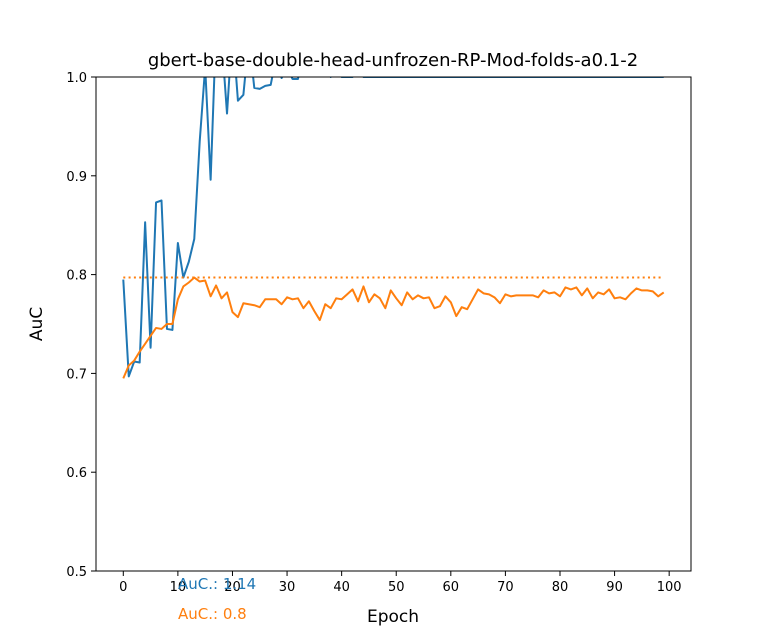  Describe the element at coordinates (76, 177) in the screenshot. I see `y-tick-label: 0.9` at that location.